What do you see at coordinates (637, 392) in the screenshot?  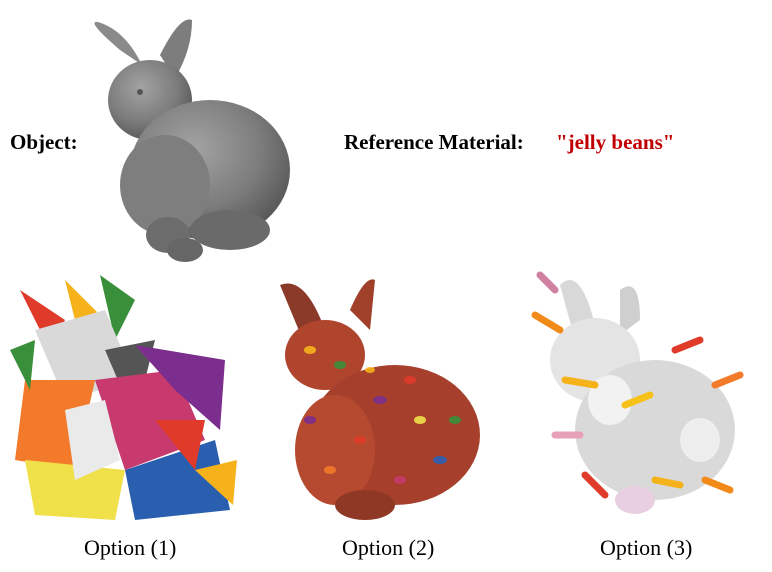 I see `white-bunnies-graphic` at bounding box center [637, 392].